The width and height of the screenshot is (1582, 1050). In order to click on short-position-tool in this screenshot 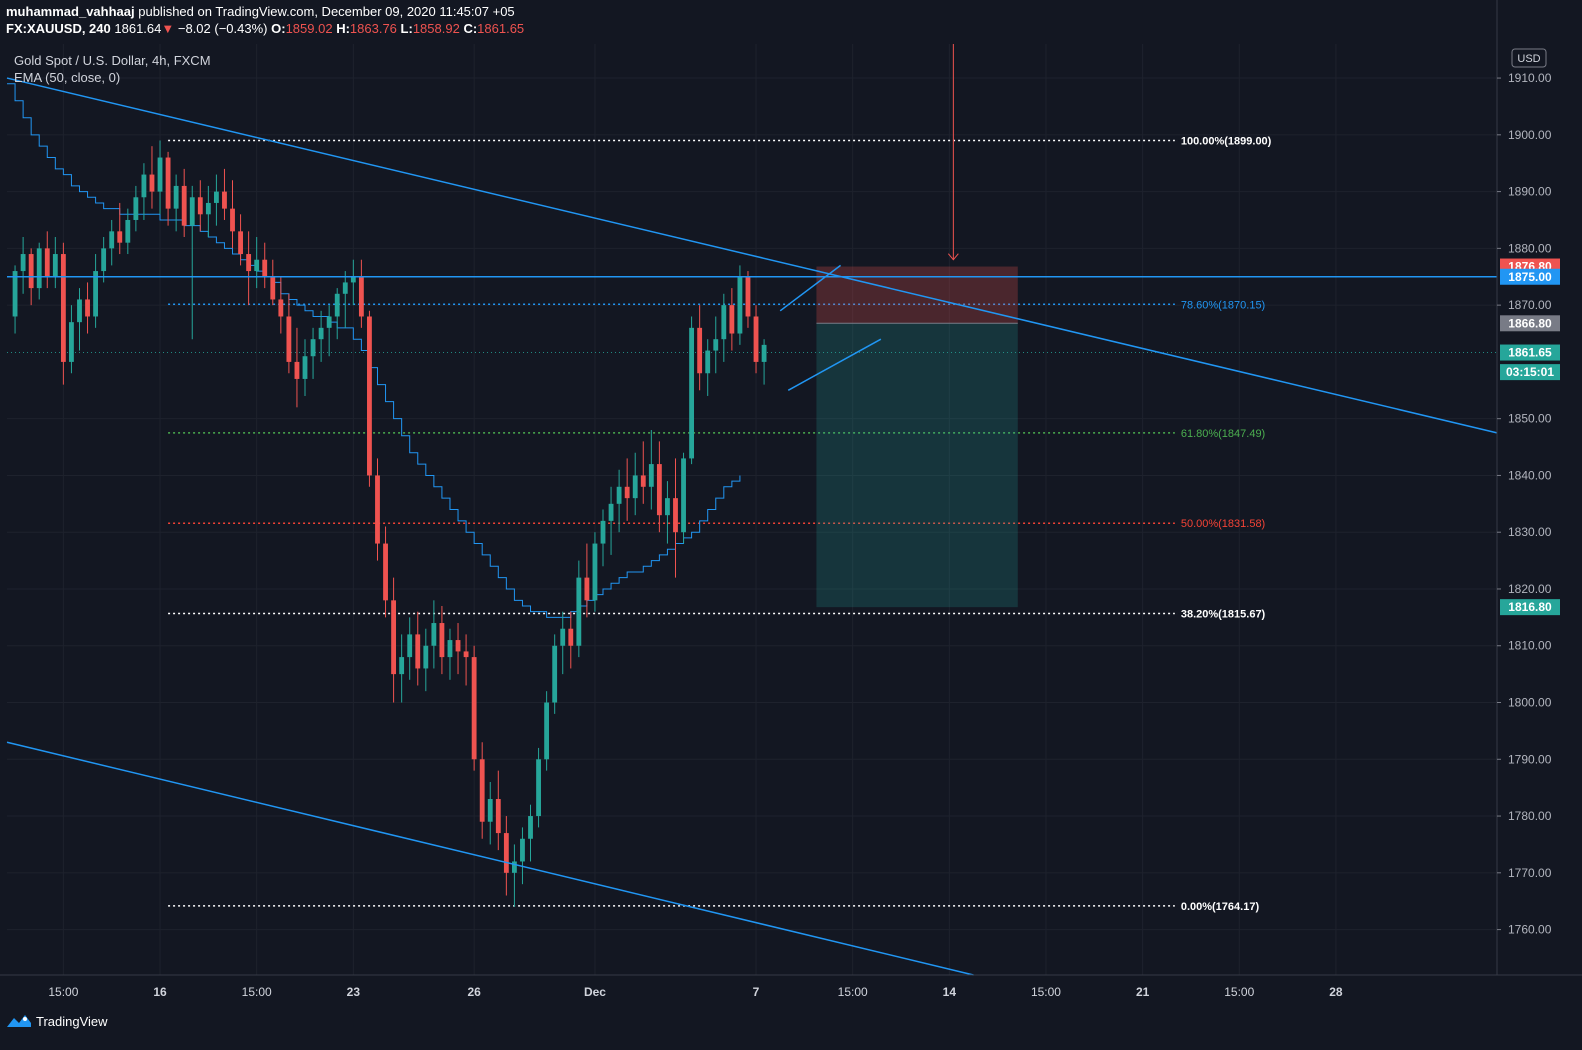, I will do `click(917, 437)`.